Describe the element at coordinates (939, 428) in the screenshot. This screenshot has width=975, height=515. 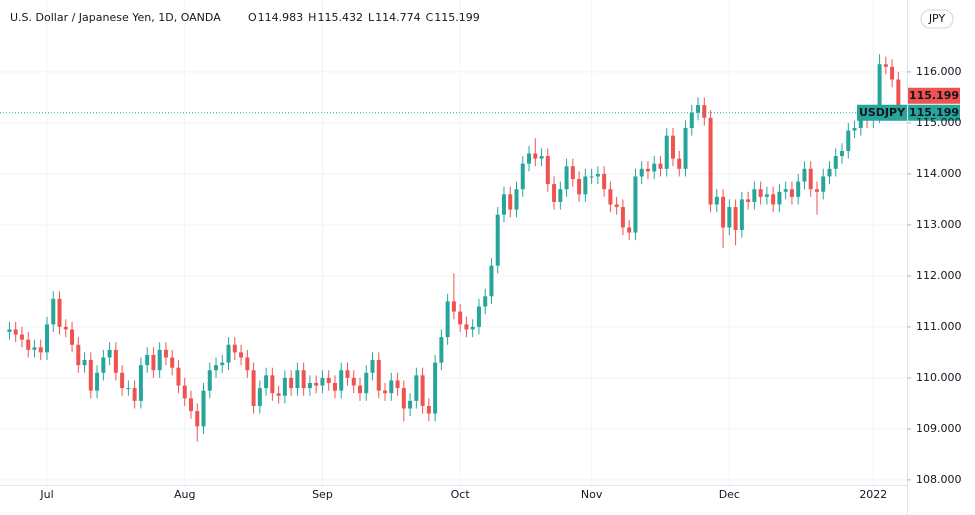
I see `y-tick-label: 109.000` at that location.